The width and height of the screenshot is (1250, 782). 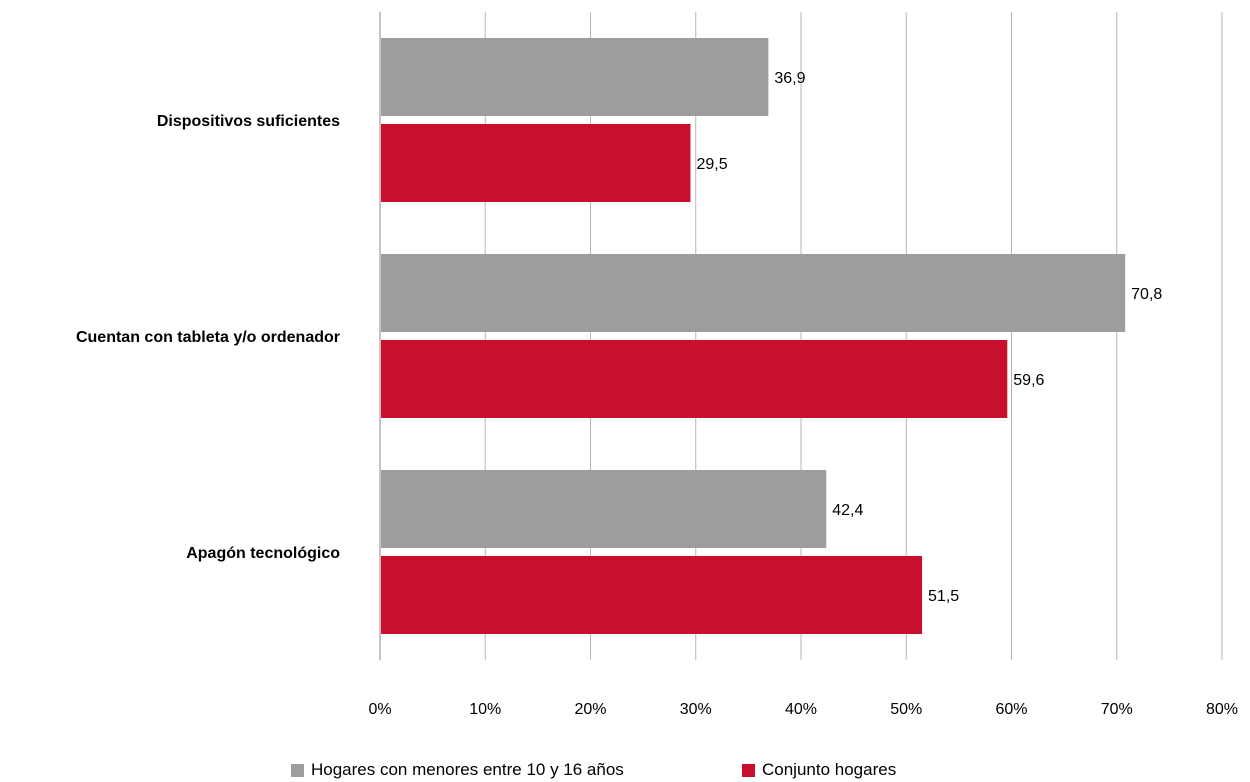 I want to click on data-label: 59,6, so click(x=1028, y=380).